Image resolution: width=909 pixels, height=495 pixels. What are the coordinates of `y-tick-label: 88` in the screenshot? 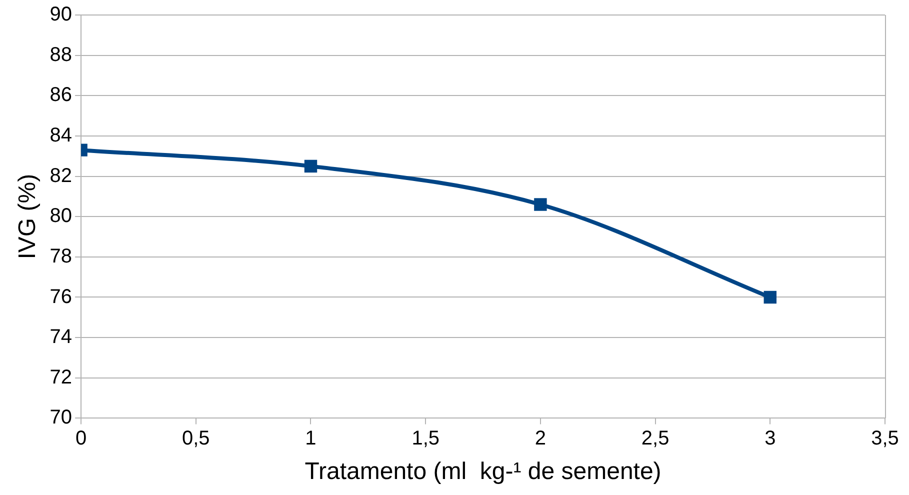 It's located at (61, 55).